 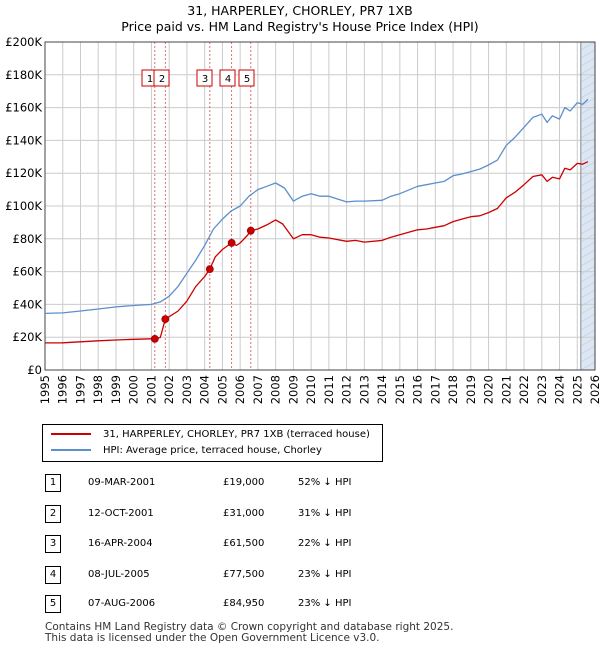 What do you see at coordinates (23, 75) in the screenshot?
I see `y-tick-label: £180K` at bounding box center [23, 75].